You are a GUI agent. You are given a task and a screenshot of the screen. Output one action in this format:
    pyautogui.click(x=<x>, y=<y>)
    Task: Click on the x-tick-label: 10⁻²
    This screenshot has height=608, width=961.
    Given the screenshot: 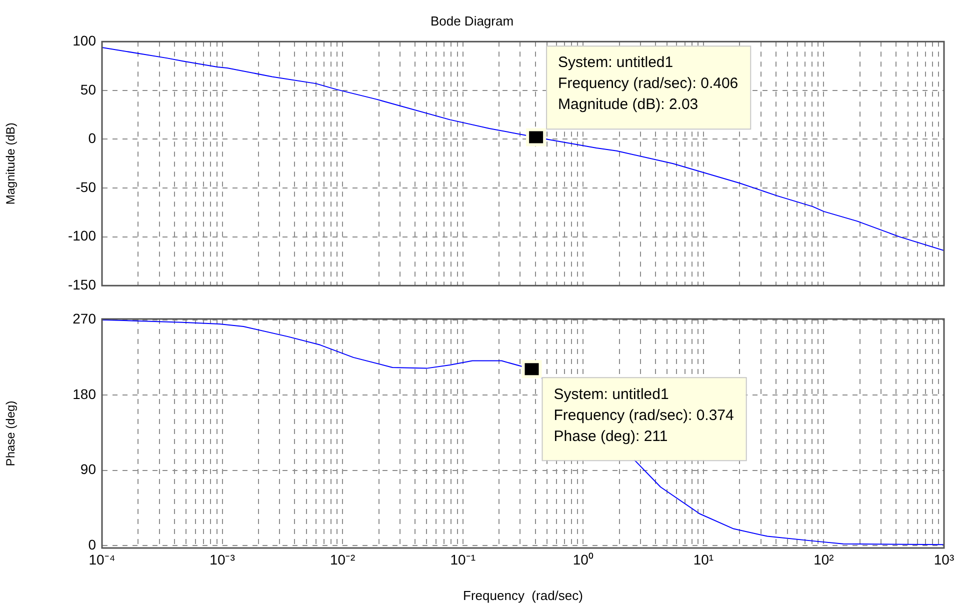 What is the action you would take?
    pyautogui.click(x=343, y=559)
    